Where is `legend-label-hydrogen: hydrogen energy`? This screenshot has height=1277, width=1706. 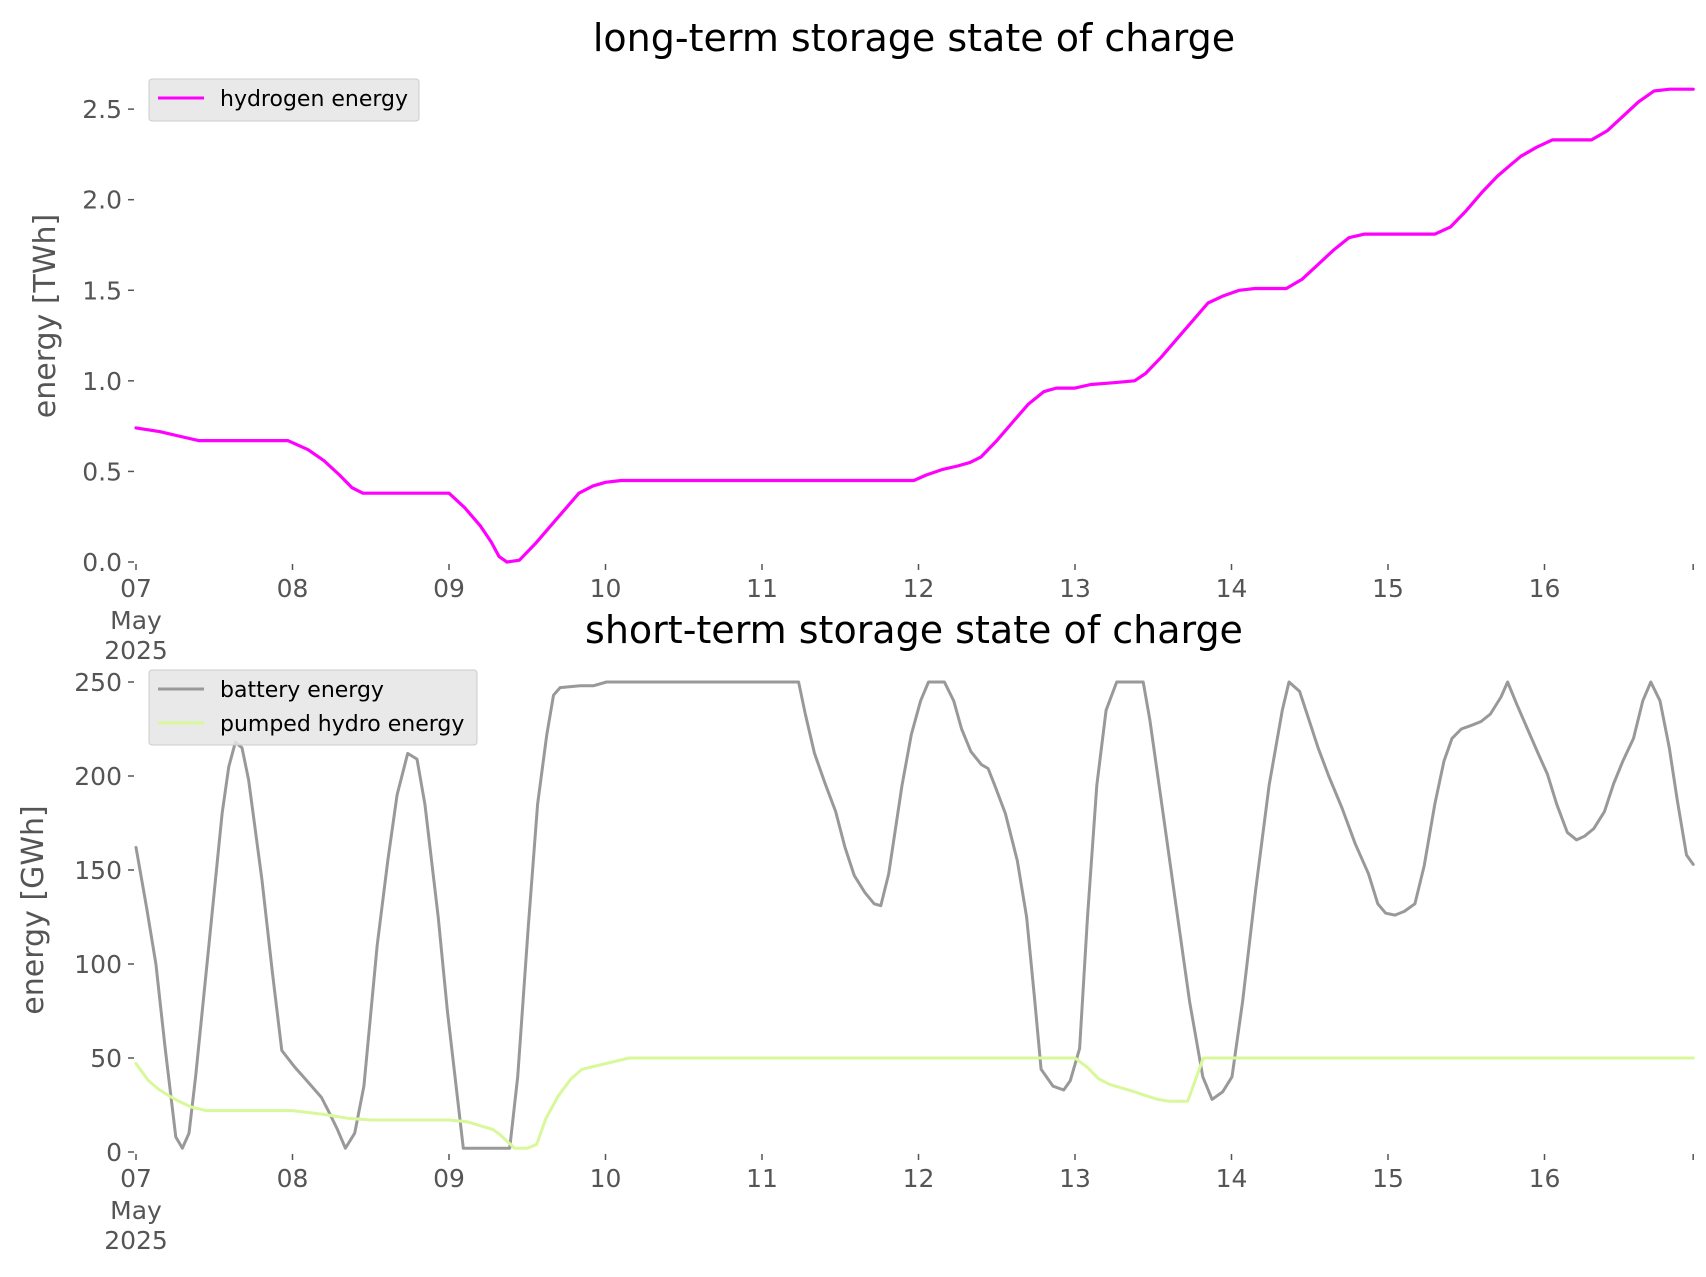 legend-label-hydrogen: hydrogen energy is located at coordinates (314, 99).